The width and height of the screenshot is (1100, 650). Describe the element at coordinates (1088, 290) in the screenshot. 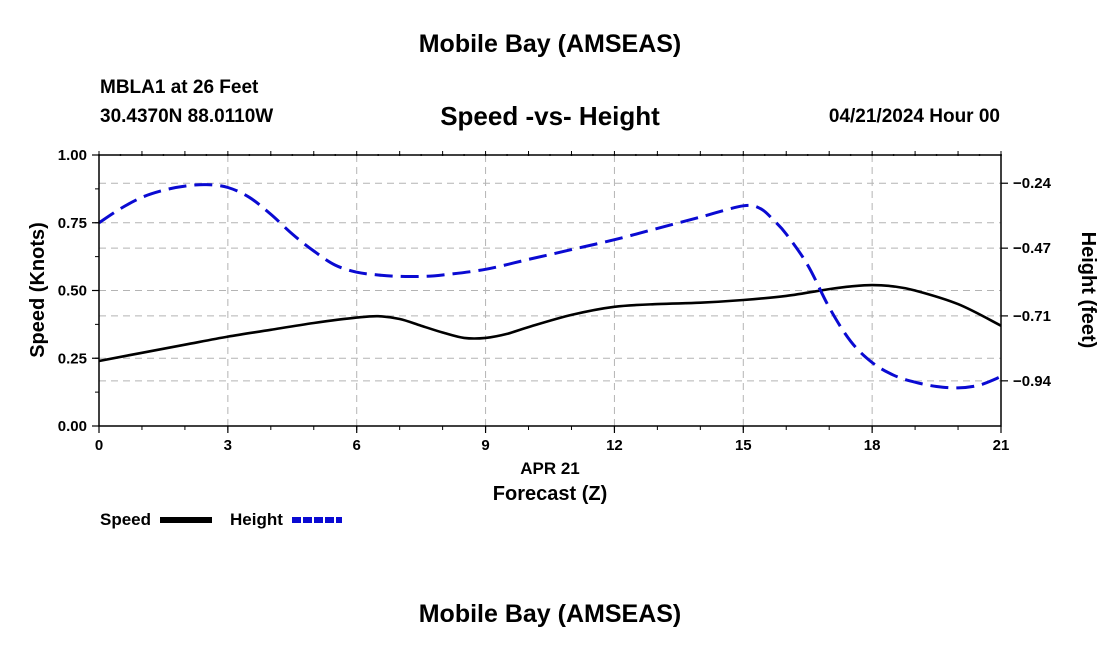

I see `y2-axis-label: Height (feet)` at that location.